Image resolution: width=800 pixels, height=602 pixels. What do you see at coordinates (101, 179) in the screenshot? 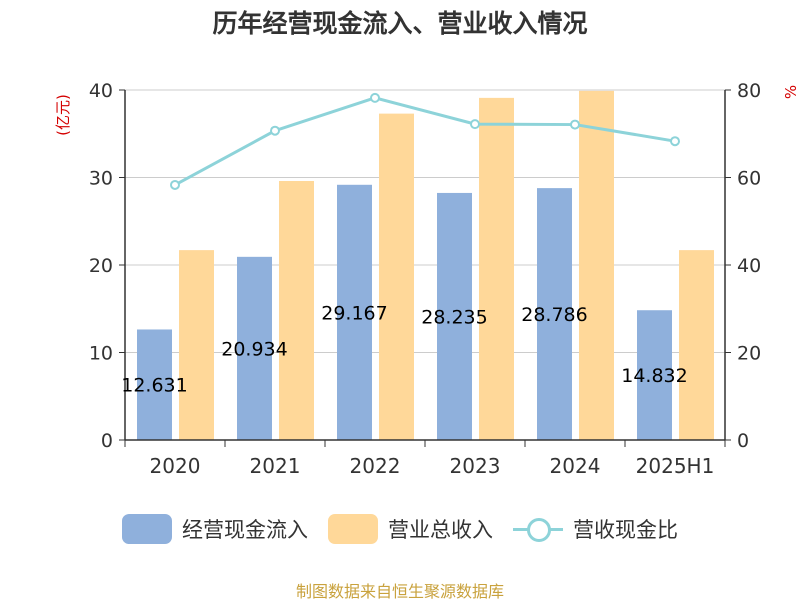
I see `left-tick-label: 30` at bounding box center [101, 179].